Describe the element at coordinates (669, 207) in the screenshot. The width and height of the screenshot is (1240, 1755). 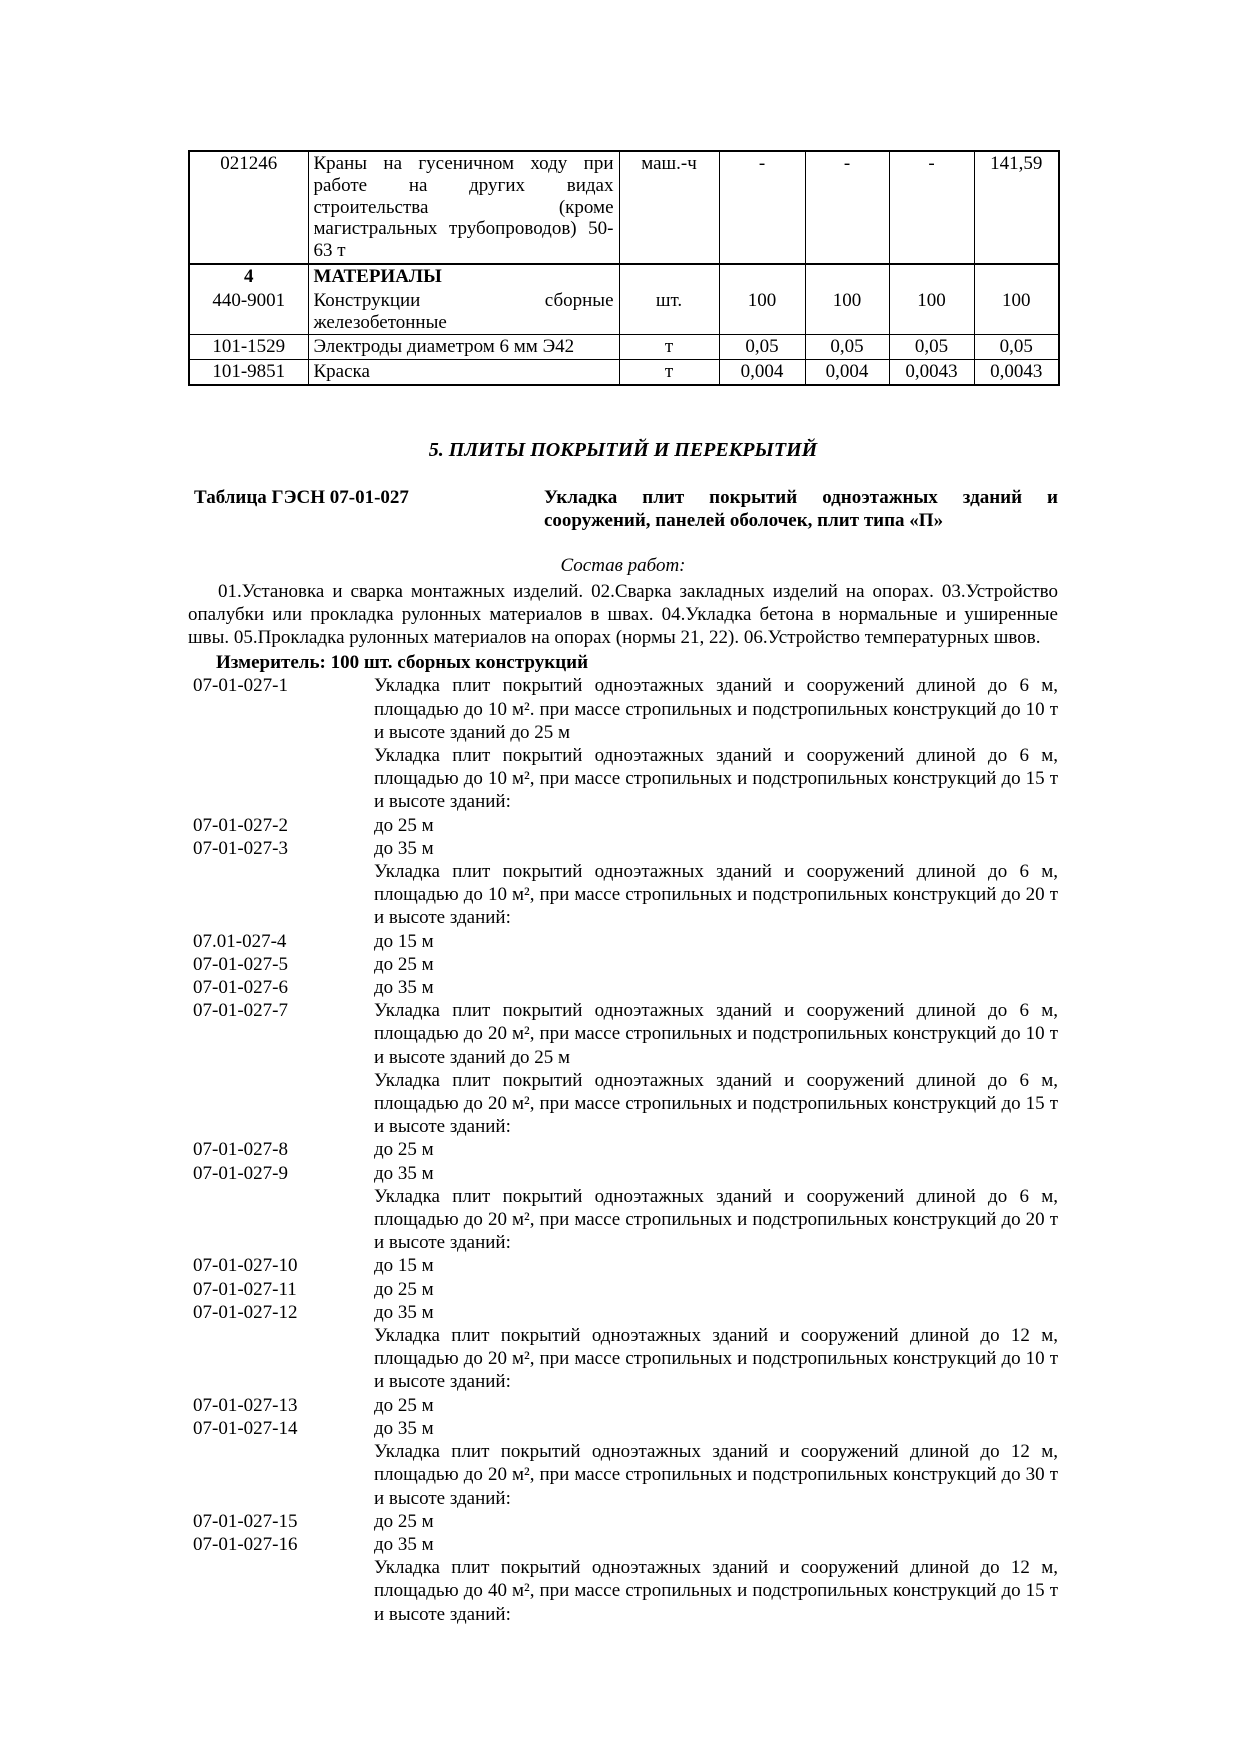
I see `resource-unit-cell: маш.-ч` at that location.